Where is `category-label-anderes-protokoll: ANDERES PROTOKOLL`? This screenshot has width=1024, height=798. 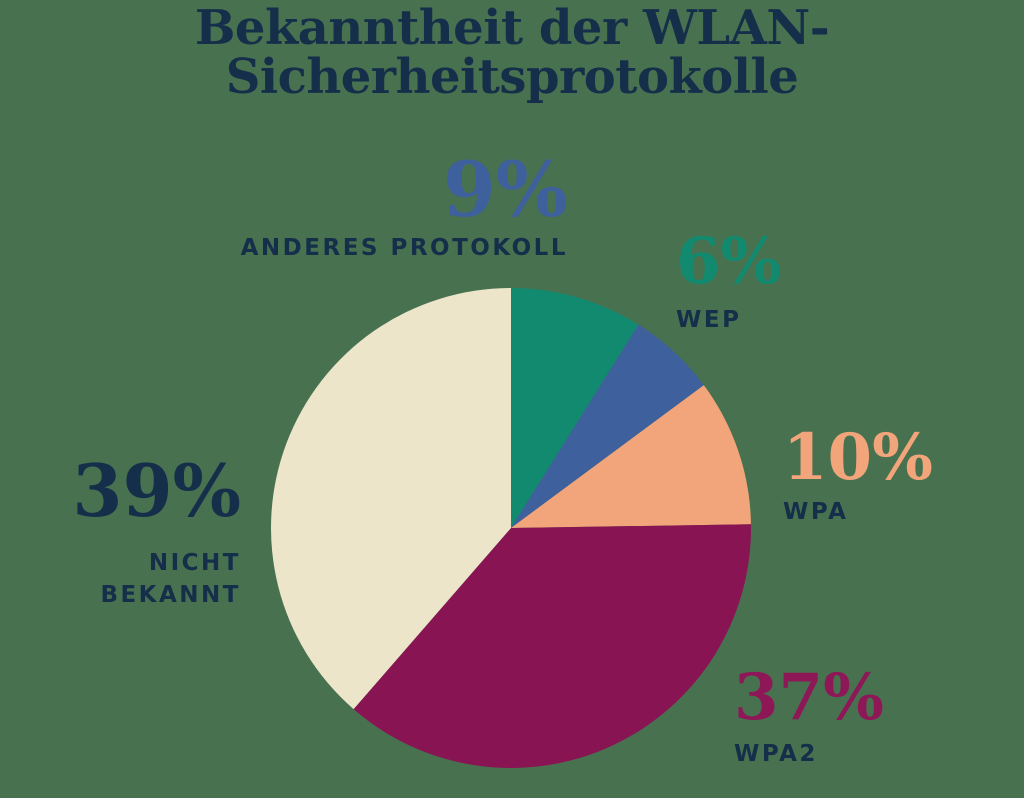
category-label-anderes-protokoll: ANDERES PROTOKOLL is located at coordinates (404, 248).